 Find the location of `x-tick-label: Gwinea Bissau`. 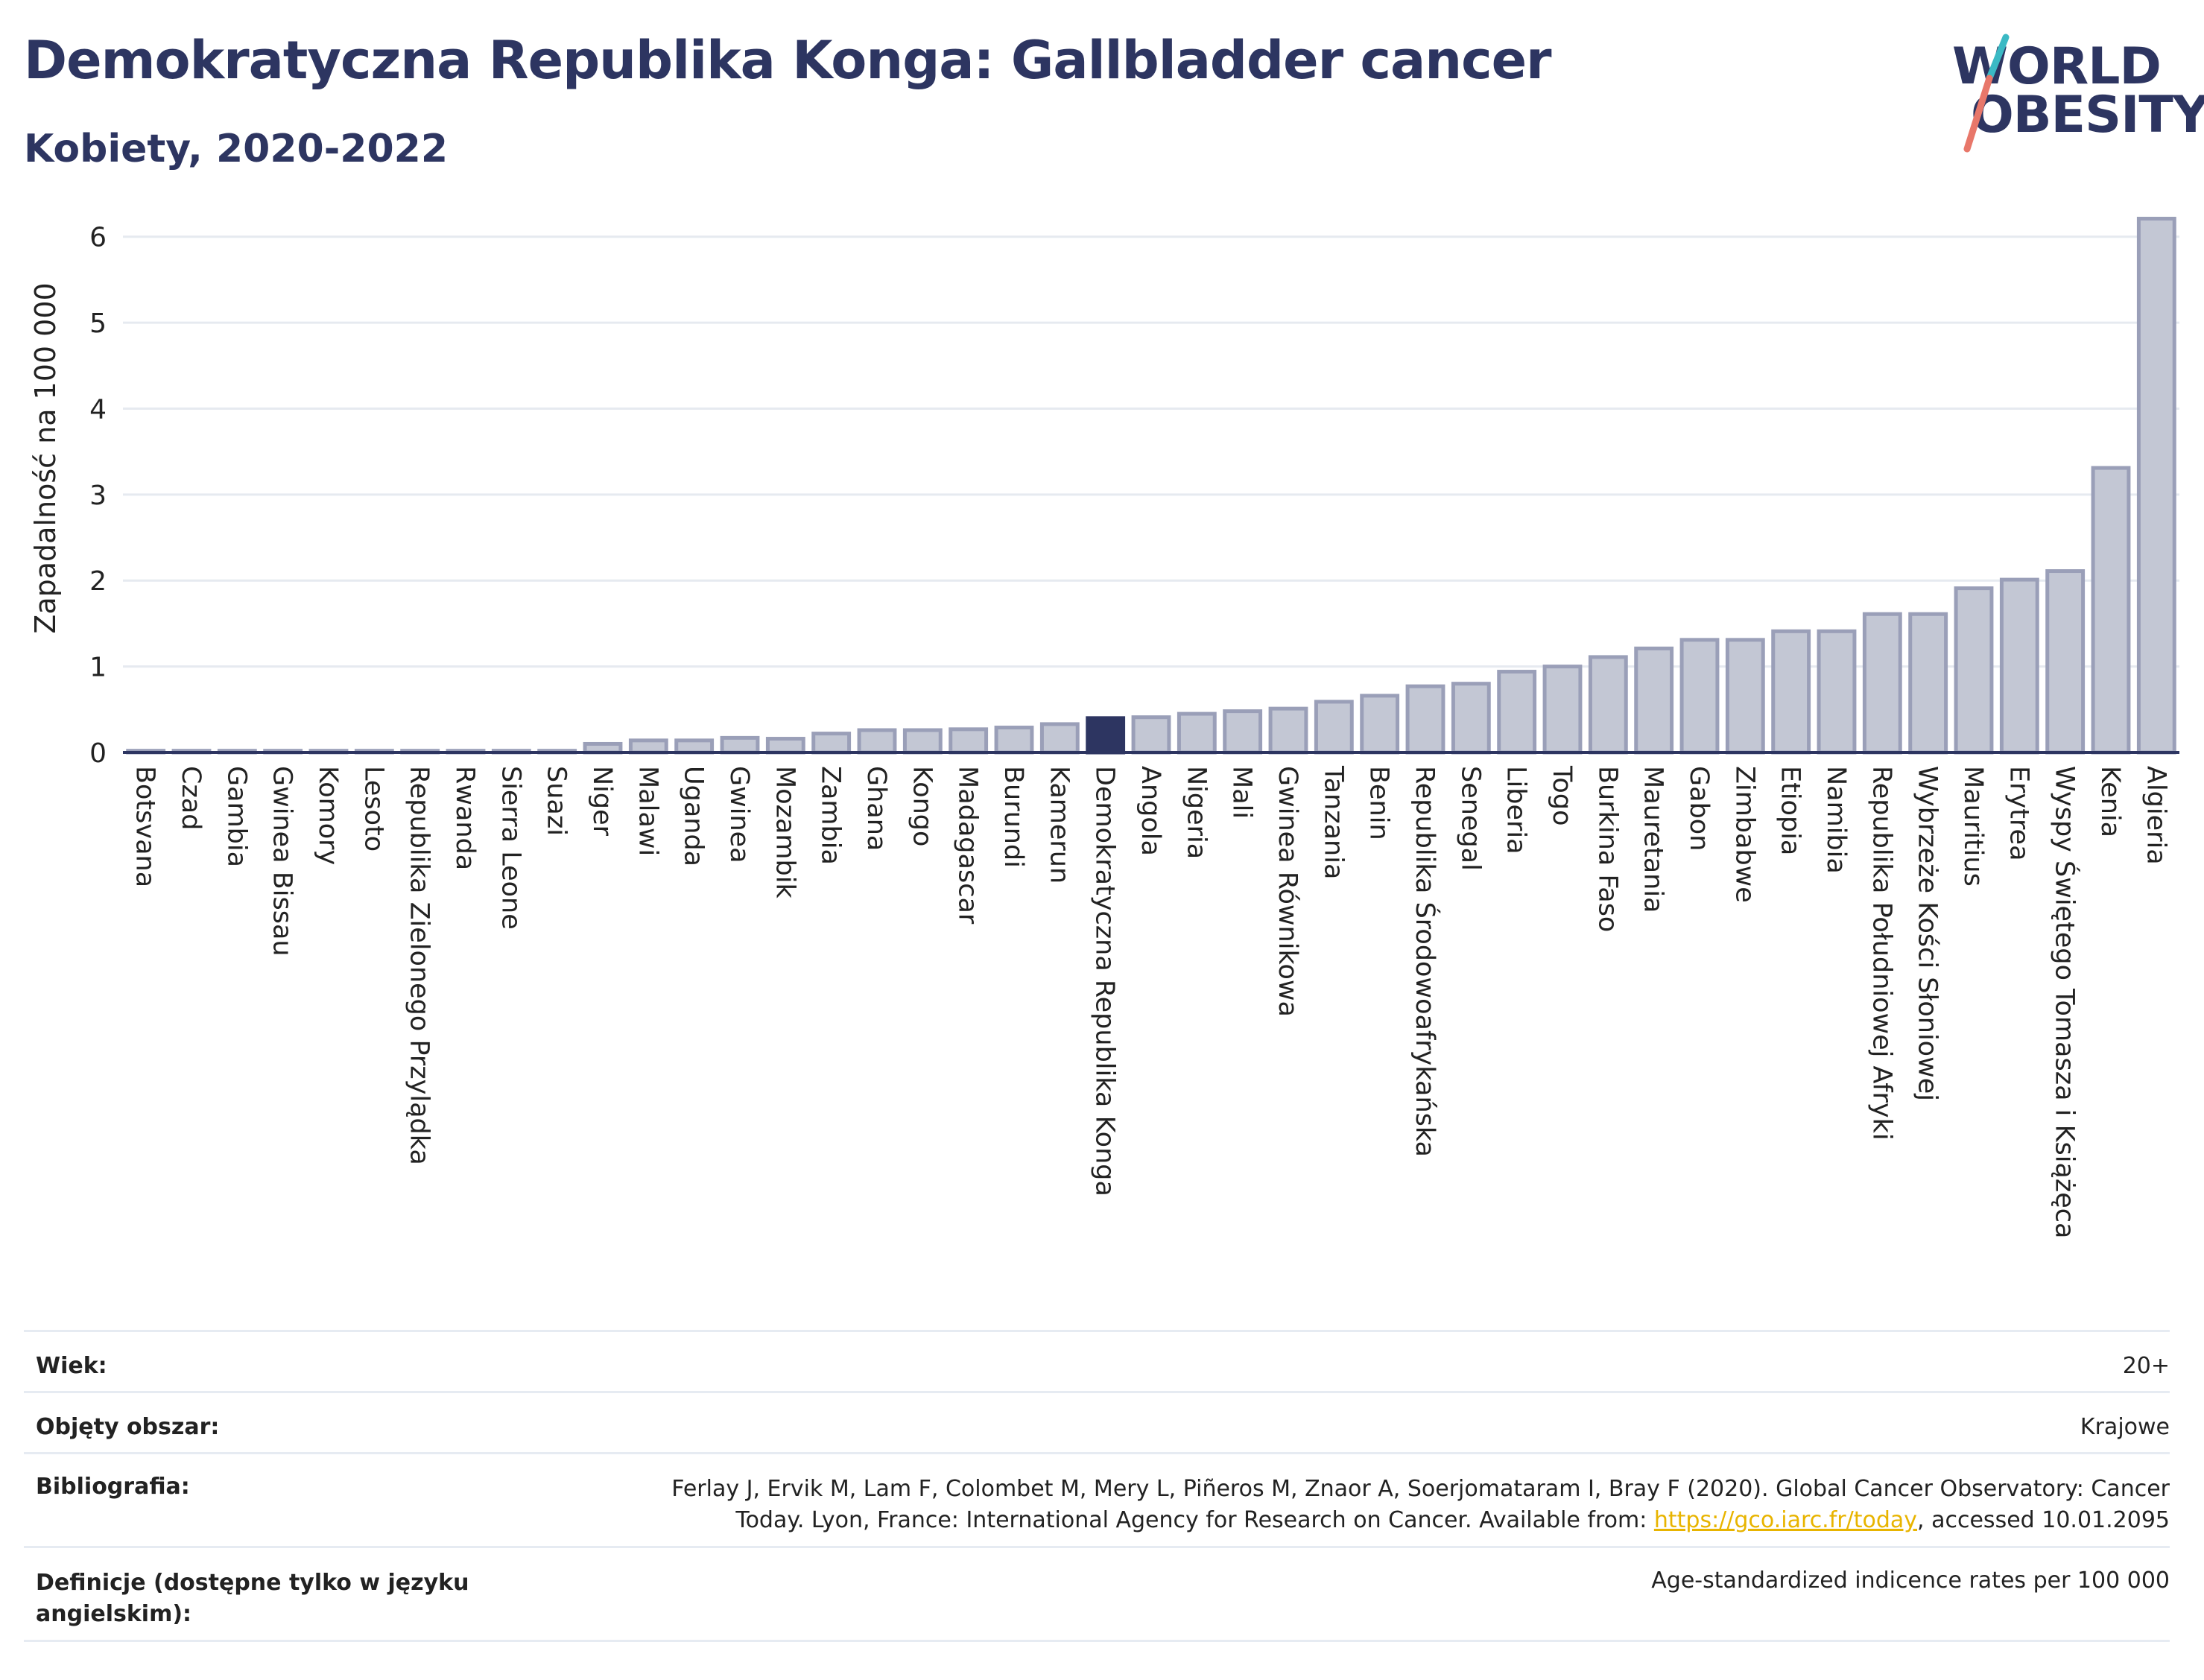

x-tick-label: Gwinea Bissau is located at coordinates (282, 861).